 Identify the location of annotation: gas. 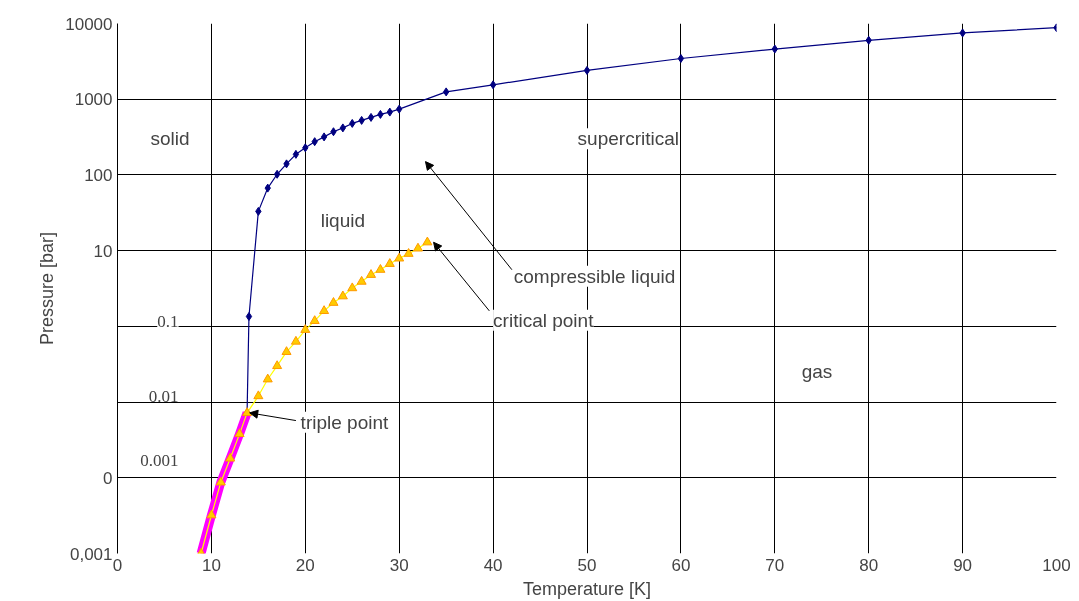
(817, 372).